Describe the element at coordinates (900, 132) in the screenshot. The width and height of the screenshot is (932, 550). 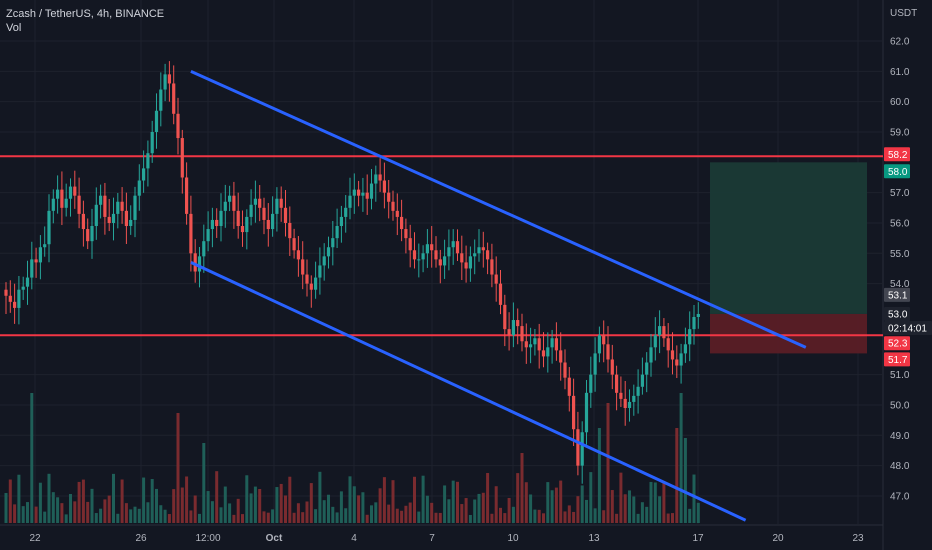
I see `y-tick-label: 59.0` at that location.